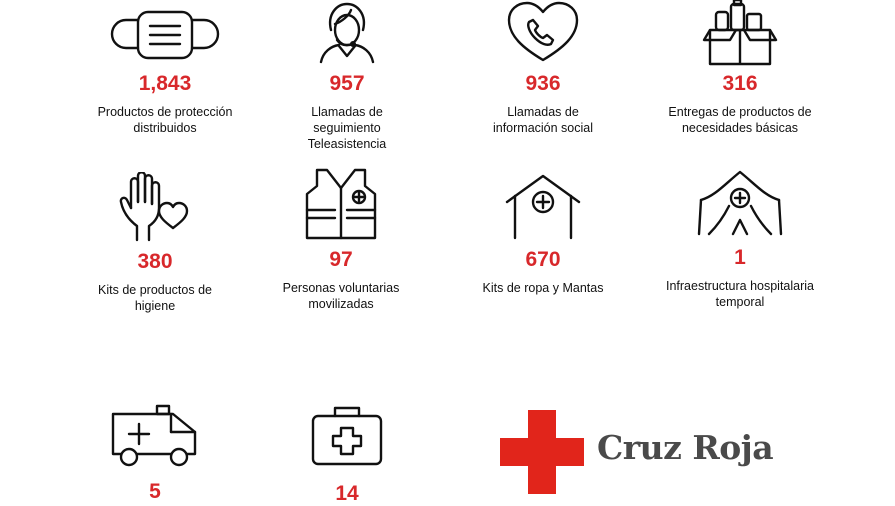 The height and width of the screenshot is (506, 895). What do you see at coordinates (543, 207) in the screenshot?
I see `shelter-house-icon` at bounding box center [543, 207].